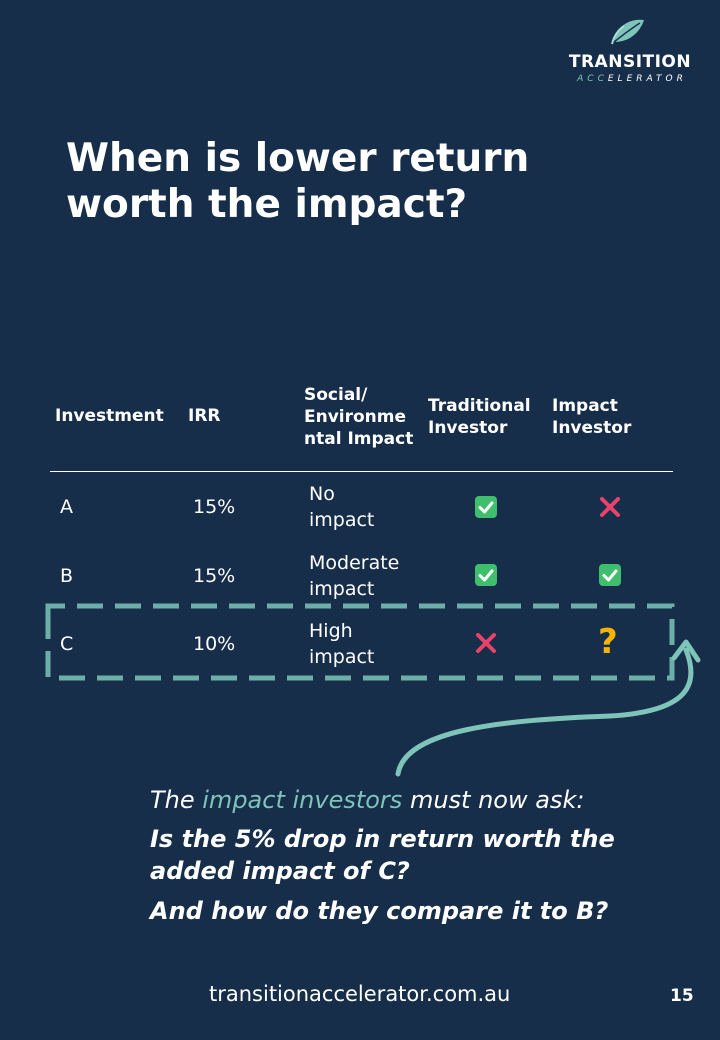 This screenshot has width=720, height=1040. I want to click on header-traditional-line-1: Traditional, so click(479, 406).